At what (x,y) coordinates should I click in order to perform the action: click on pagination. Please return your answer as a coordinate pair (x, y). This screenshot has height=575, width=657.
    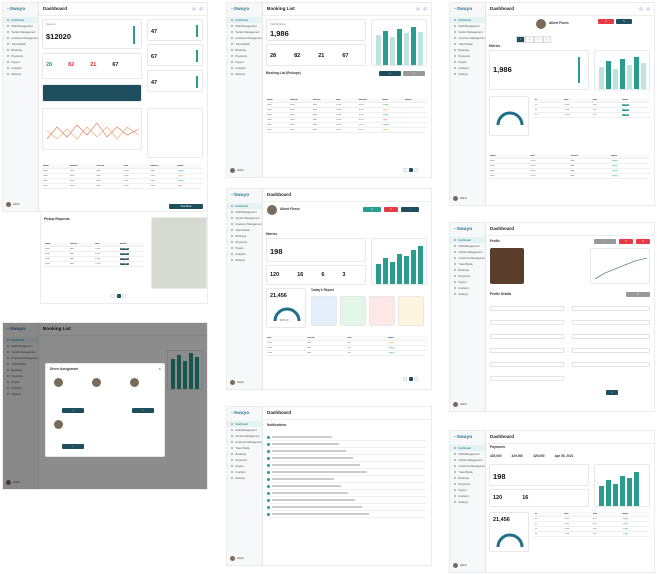
    Looking at the image, I should click on (410, 170).